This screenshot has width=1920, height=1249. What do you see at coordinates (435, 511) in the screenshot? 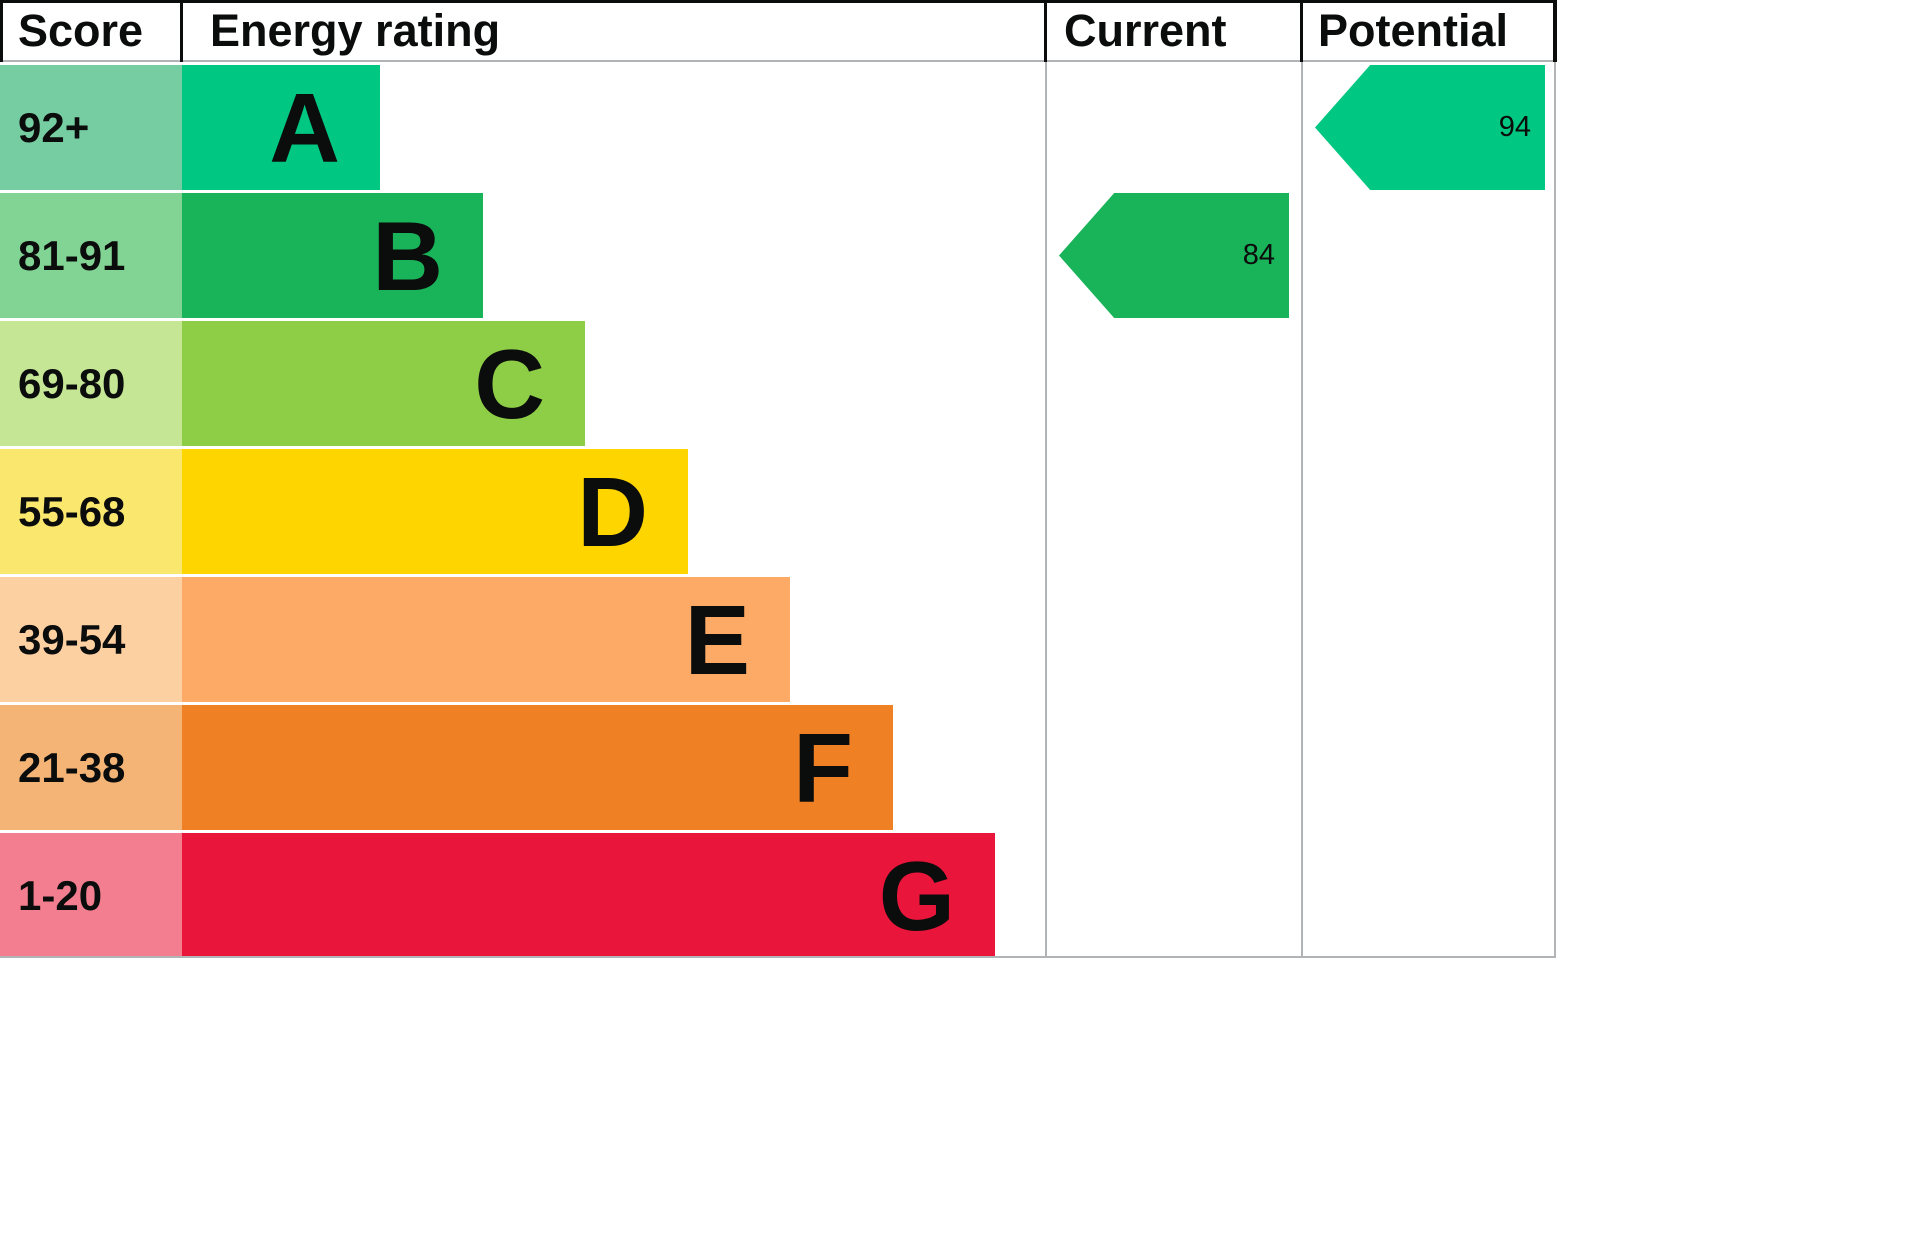
I see `band-bar-d: D` at bounding box center [435, 511].